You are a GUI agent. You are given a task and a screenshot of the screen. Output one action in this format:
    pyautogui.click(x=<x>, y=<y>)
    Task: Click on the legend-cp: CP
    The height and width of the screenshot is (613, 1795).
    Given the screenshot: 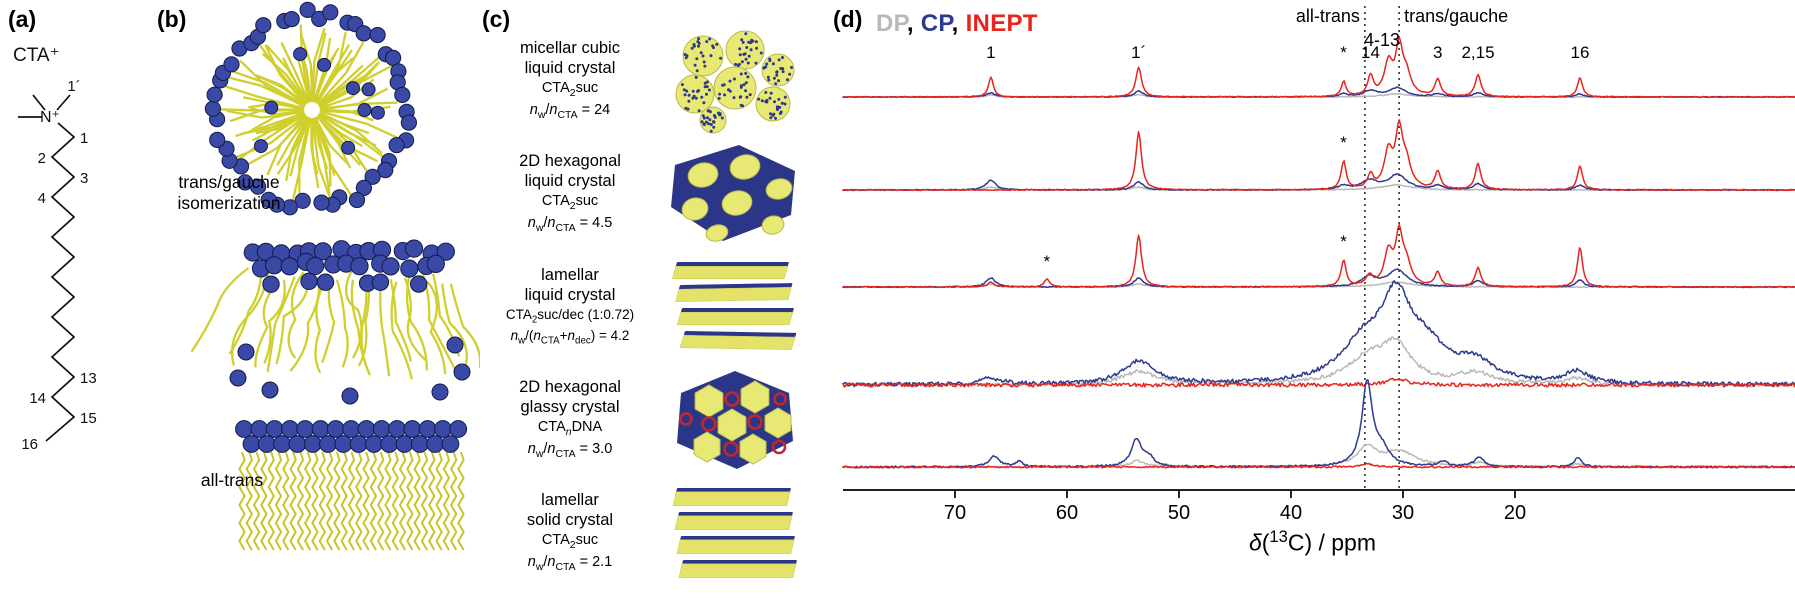 What is the action you would take?
    pyautogui.click(x=936, y=23)
    